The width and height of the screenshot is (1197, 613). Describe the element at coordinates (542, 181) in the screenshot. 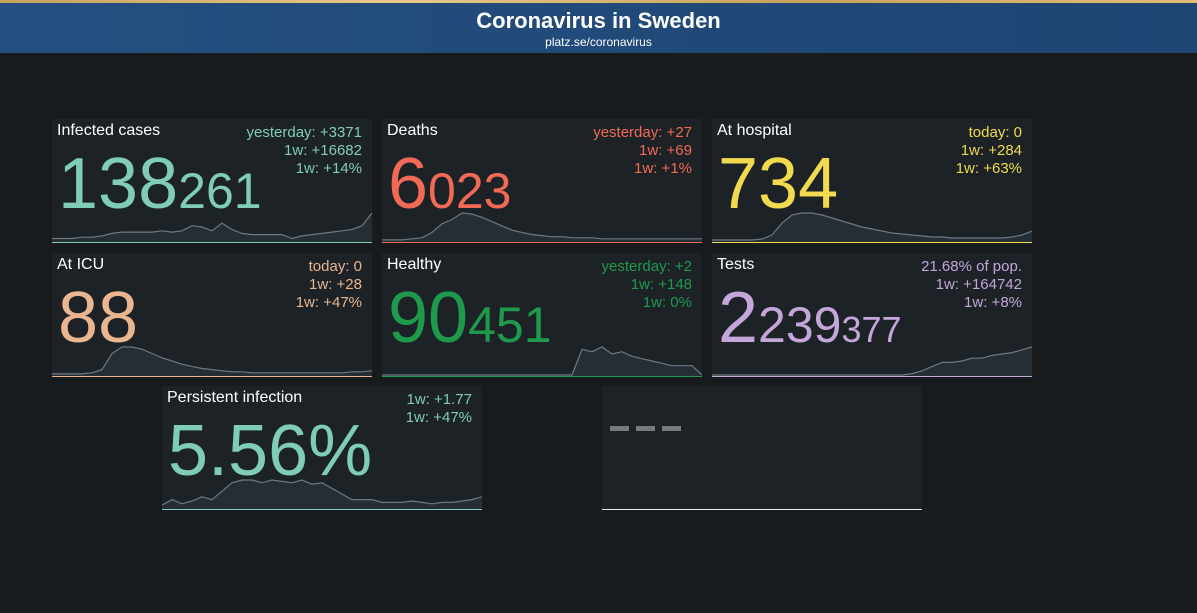

I see `card-deaths: Deaths yesterday: +27 1w: +69 1w: +1% 6023` at that location.